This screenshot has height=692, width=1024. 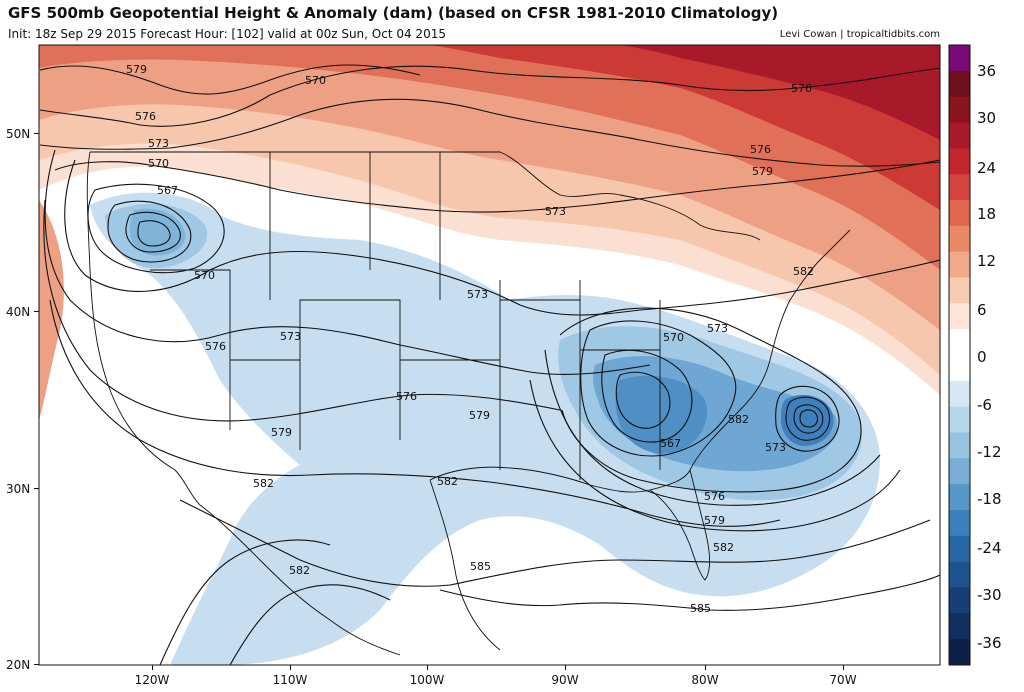 What do you see at coordinates (427, 680) in the screenshot?
I see `lon-label: 100W` at bounding box center [427, 680].